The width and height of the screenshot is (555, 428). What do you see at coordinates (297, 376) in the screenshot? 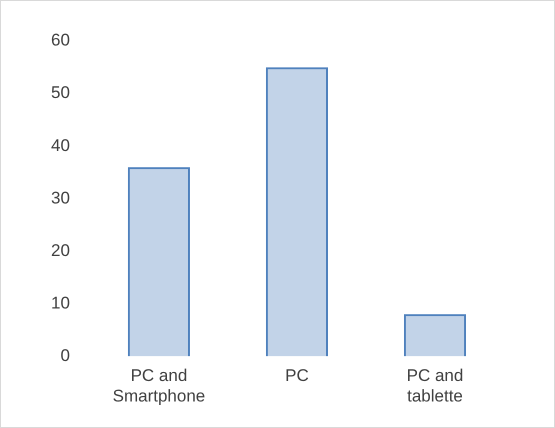
I see `x-tick-label: PC` at bounding box center [297, 376].